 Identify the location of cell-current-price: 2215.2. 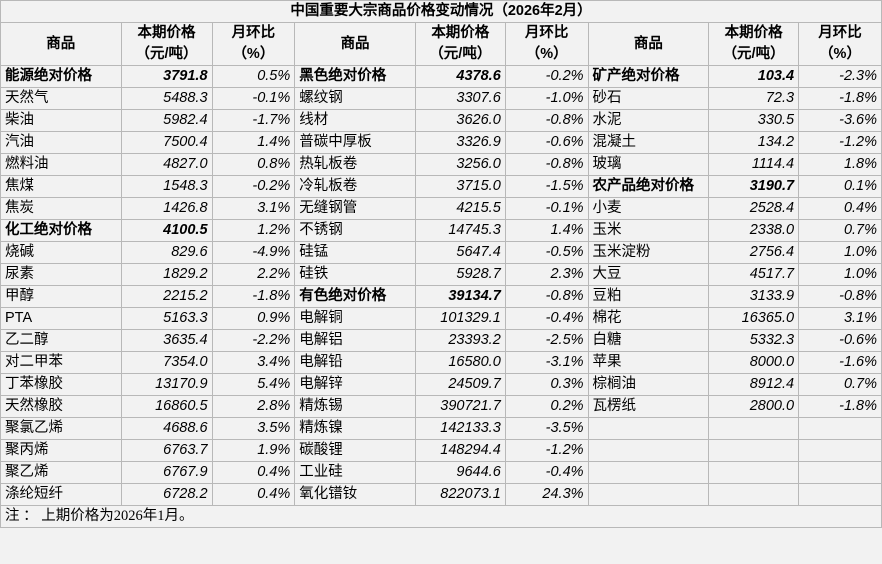
(166, 296).